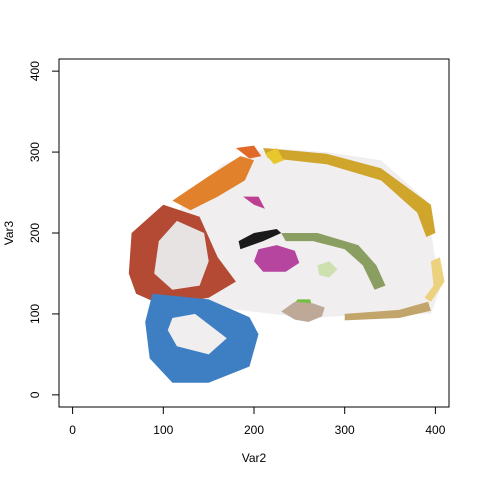 This screenshot has height=485, width=480. What do you see at coordinates (254, 430) in the screenshot?
I see `x-tick-label: 200` at bounding box center [254, 430].